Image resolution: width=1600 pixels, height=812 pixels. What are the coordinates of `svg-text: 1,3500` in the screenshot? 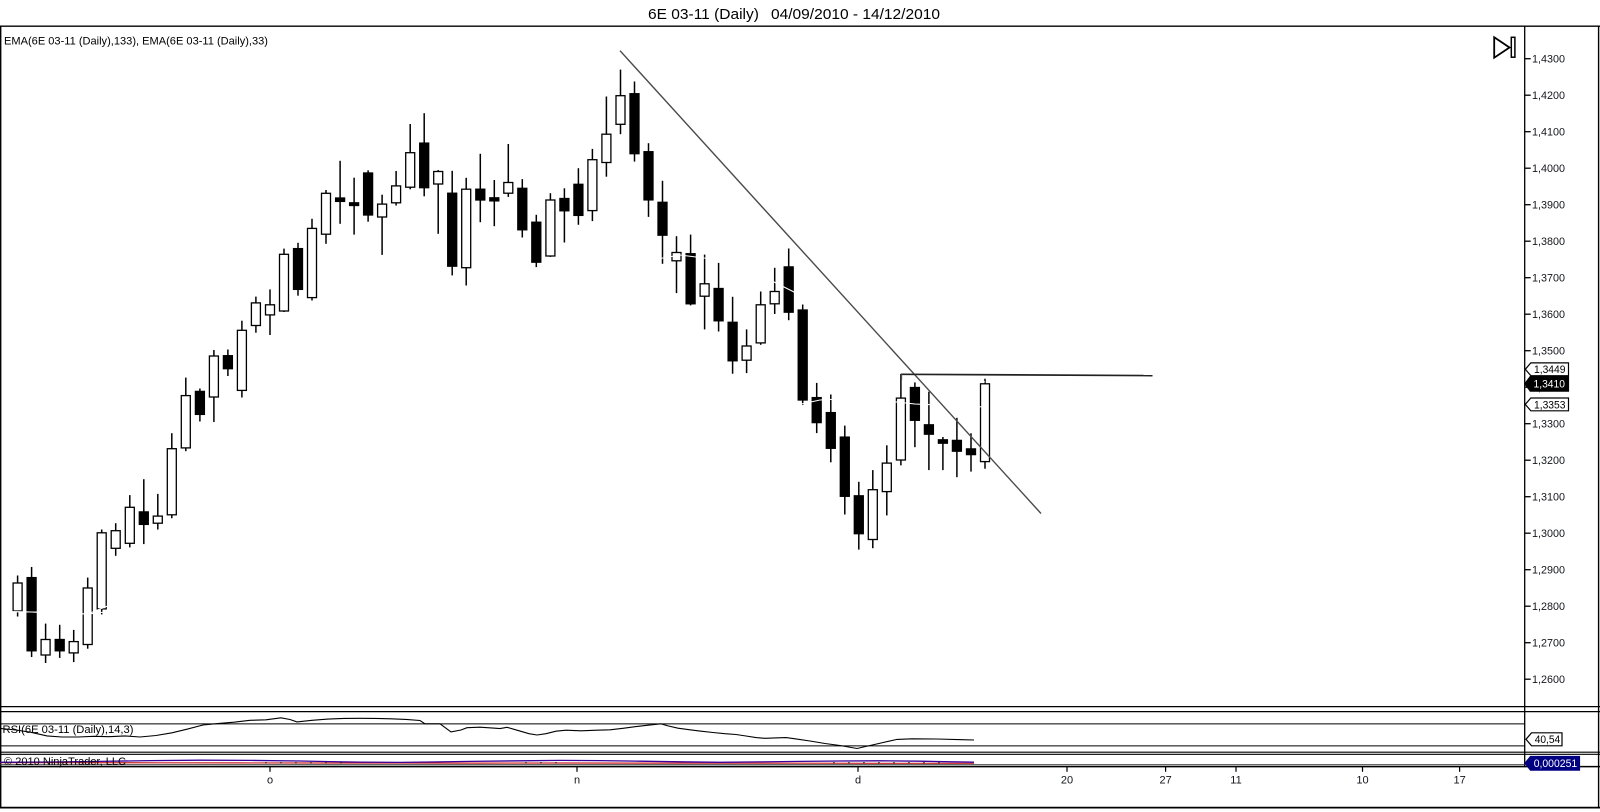 It's located at (1548, 352).